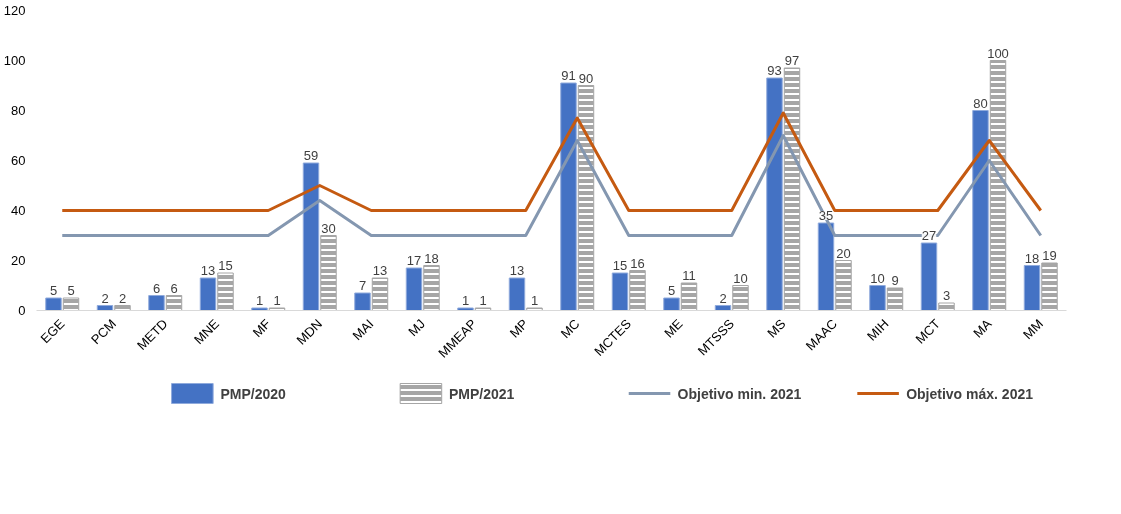 The image size is (1121, 514). What do you see at coordinates (18, 210) in the screenshot?
I see `y-tick-label: 40` at bounding box center [18, 210].